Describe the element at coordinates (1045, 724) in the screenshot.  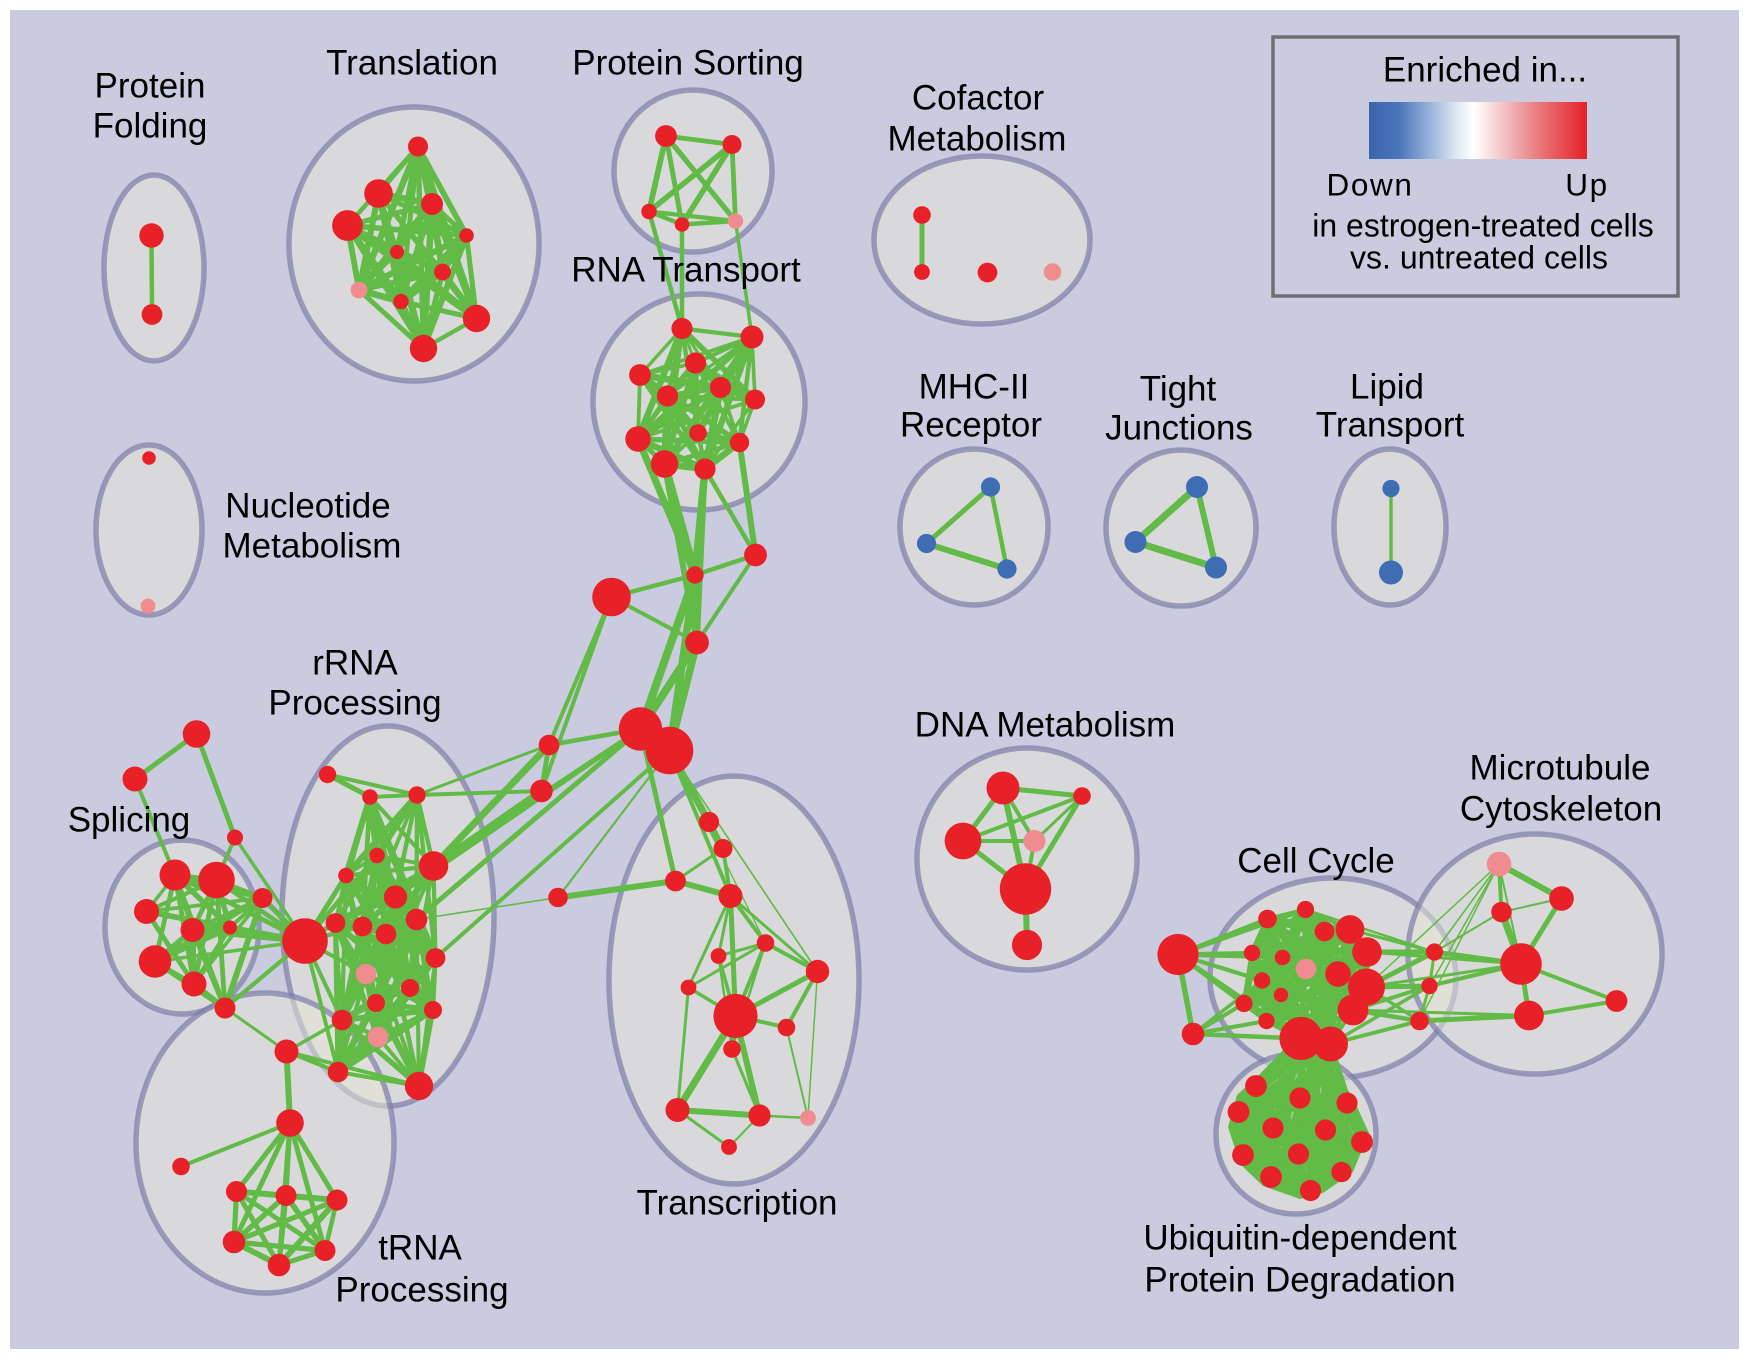
I see `svg-text: DNA Metabolism` at that location.